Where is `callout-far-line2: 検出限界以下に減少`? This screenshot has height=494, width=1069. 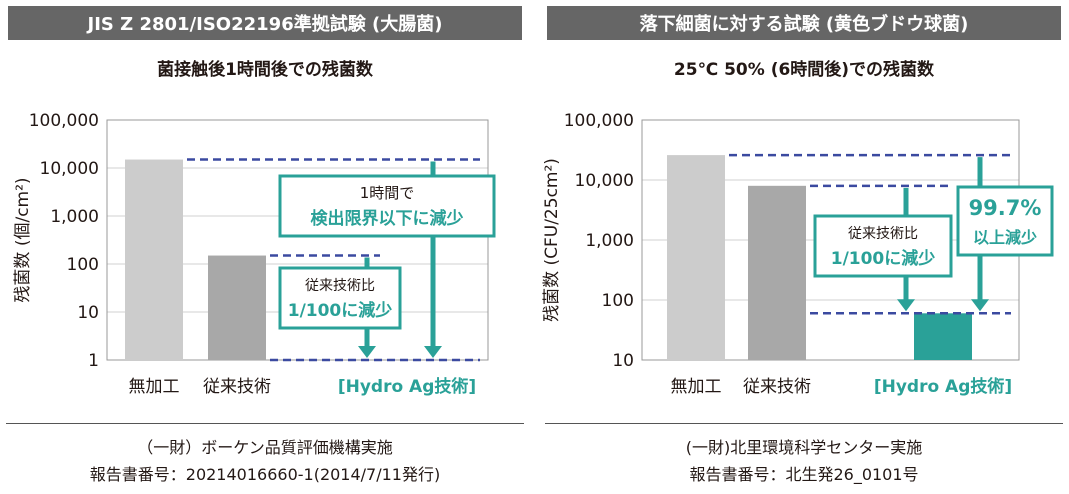
callout-far-line2: 検出限界以下に減少 is located at coordinates (387, 218).